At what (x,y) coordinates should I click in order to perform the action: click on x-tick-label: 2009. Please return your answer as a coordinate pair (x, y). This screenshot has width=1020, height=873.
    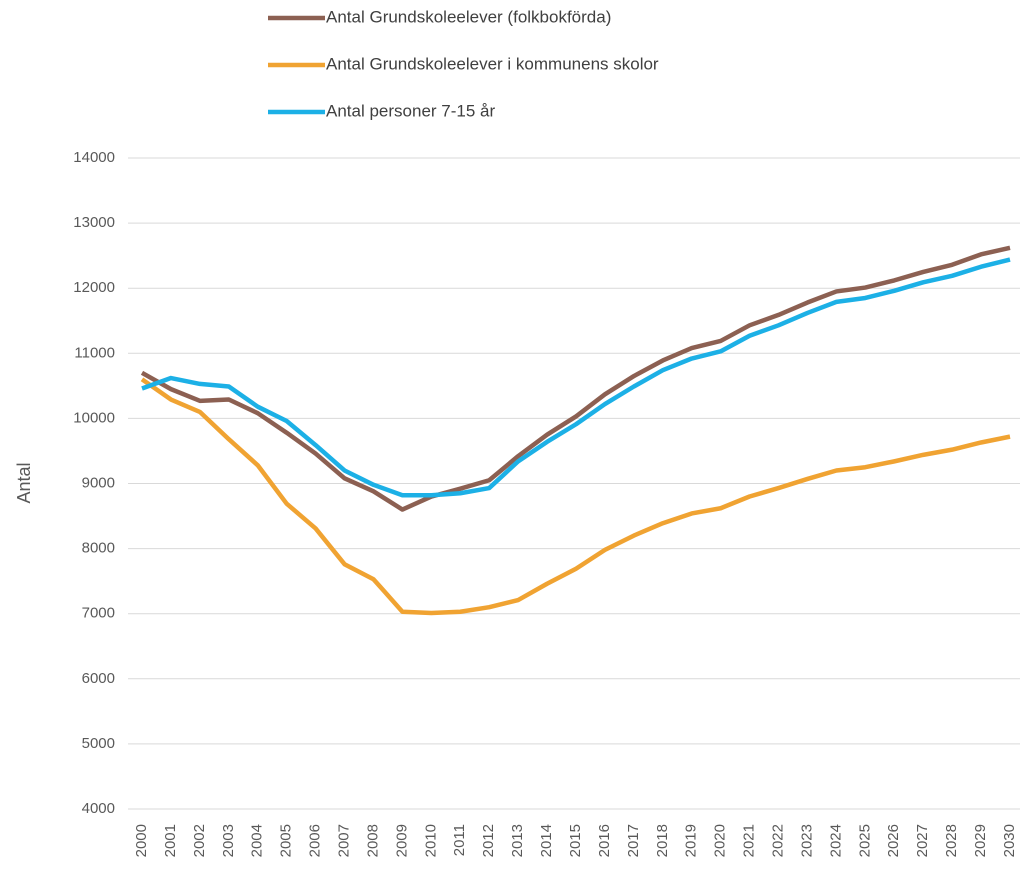
    Looking at the image, I should click on (401, 840).